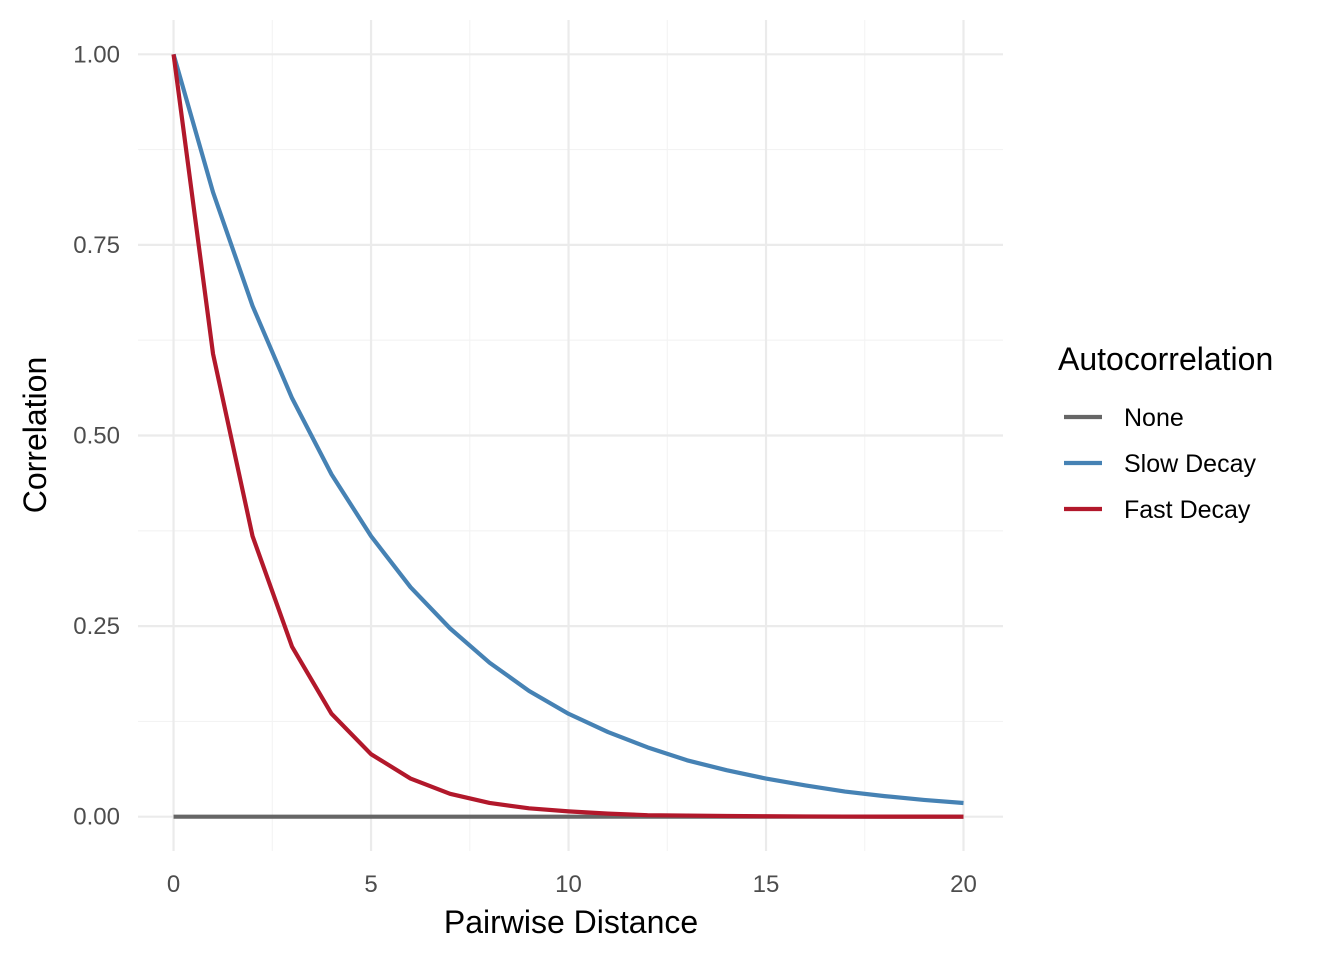 This screenshot has width=1344, height=960. What do you see at coordinates (96, 54) in the screenshot?
I see `y-tick-label: 1.00` at bounding box center [96, 54].